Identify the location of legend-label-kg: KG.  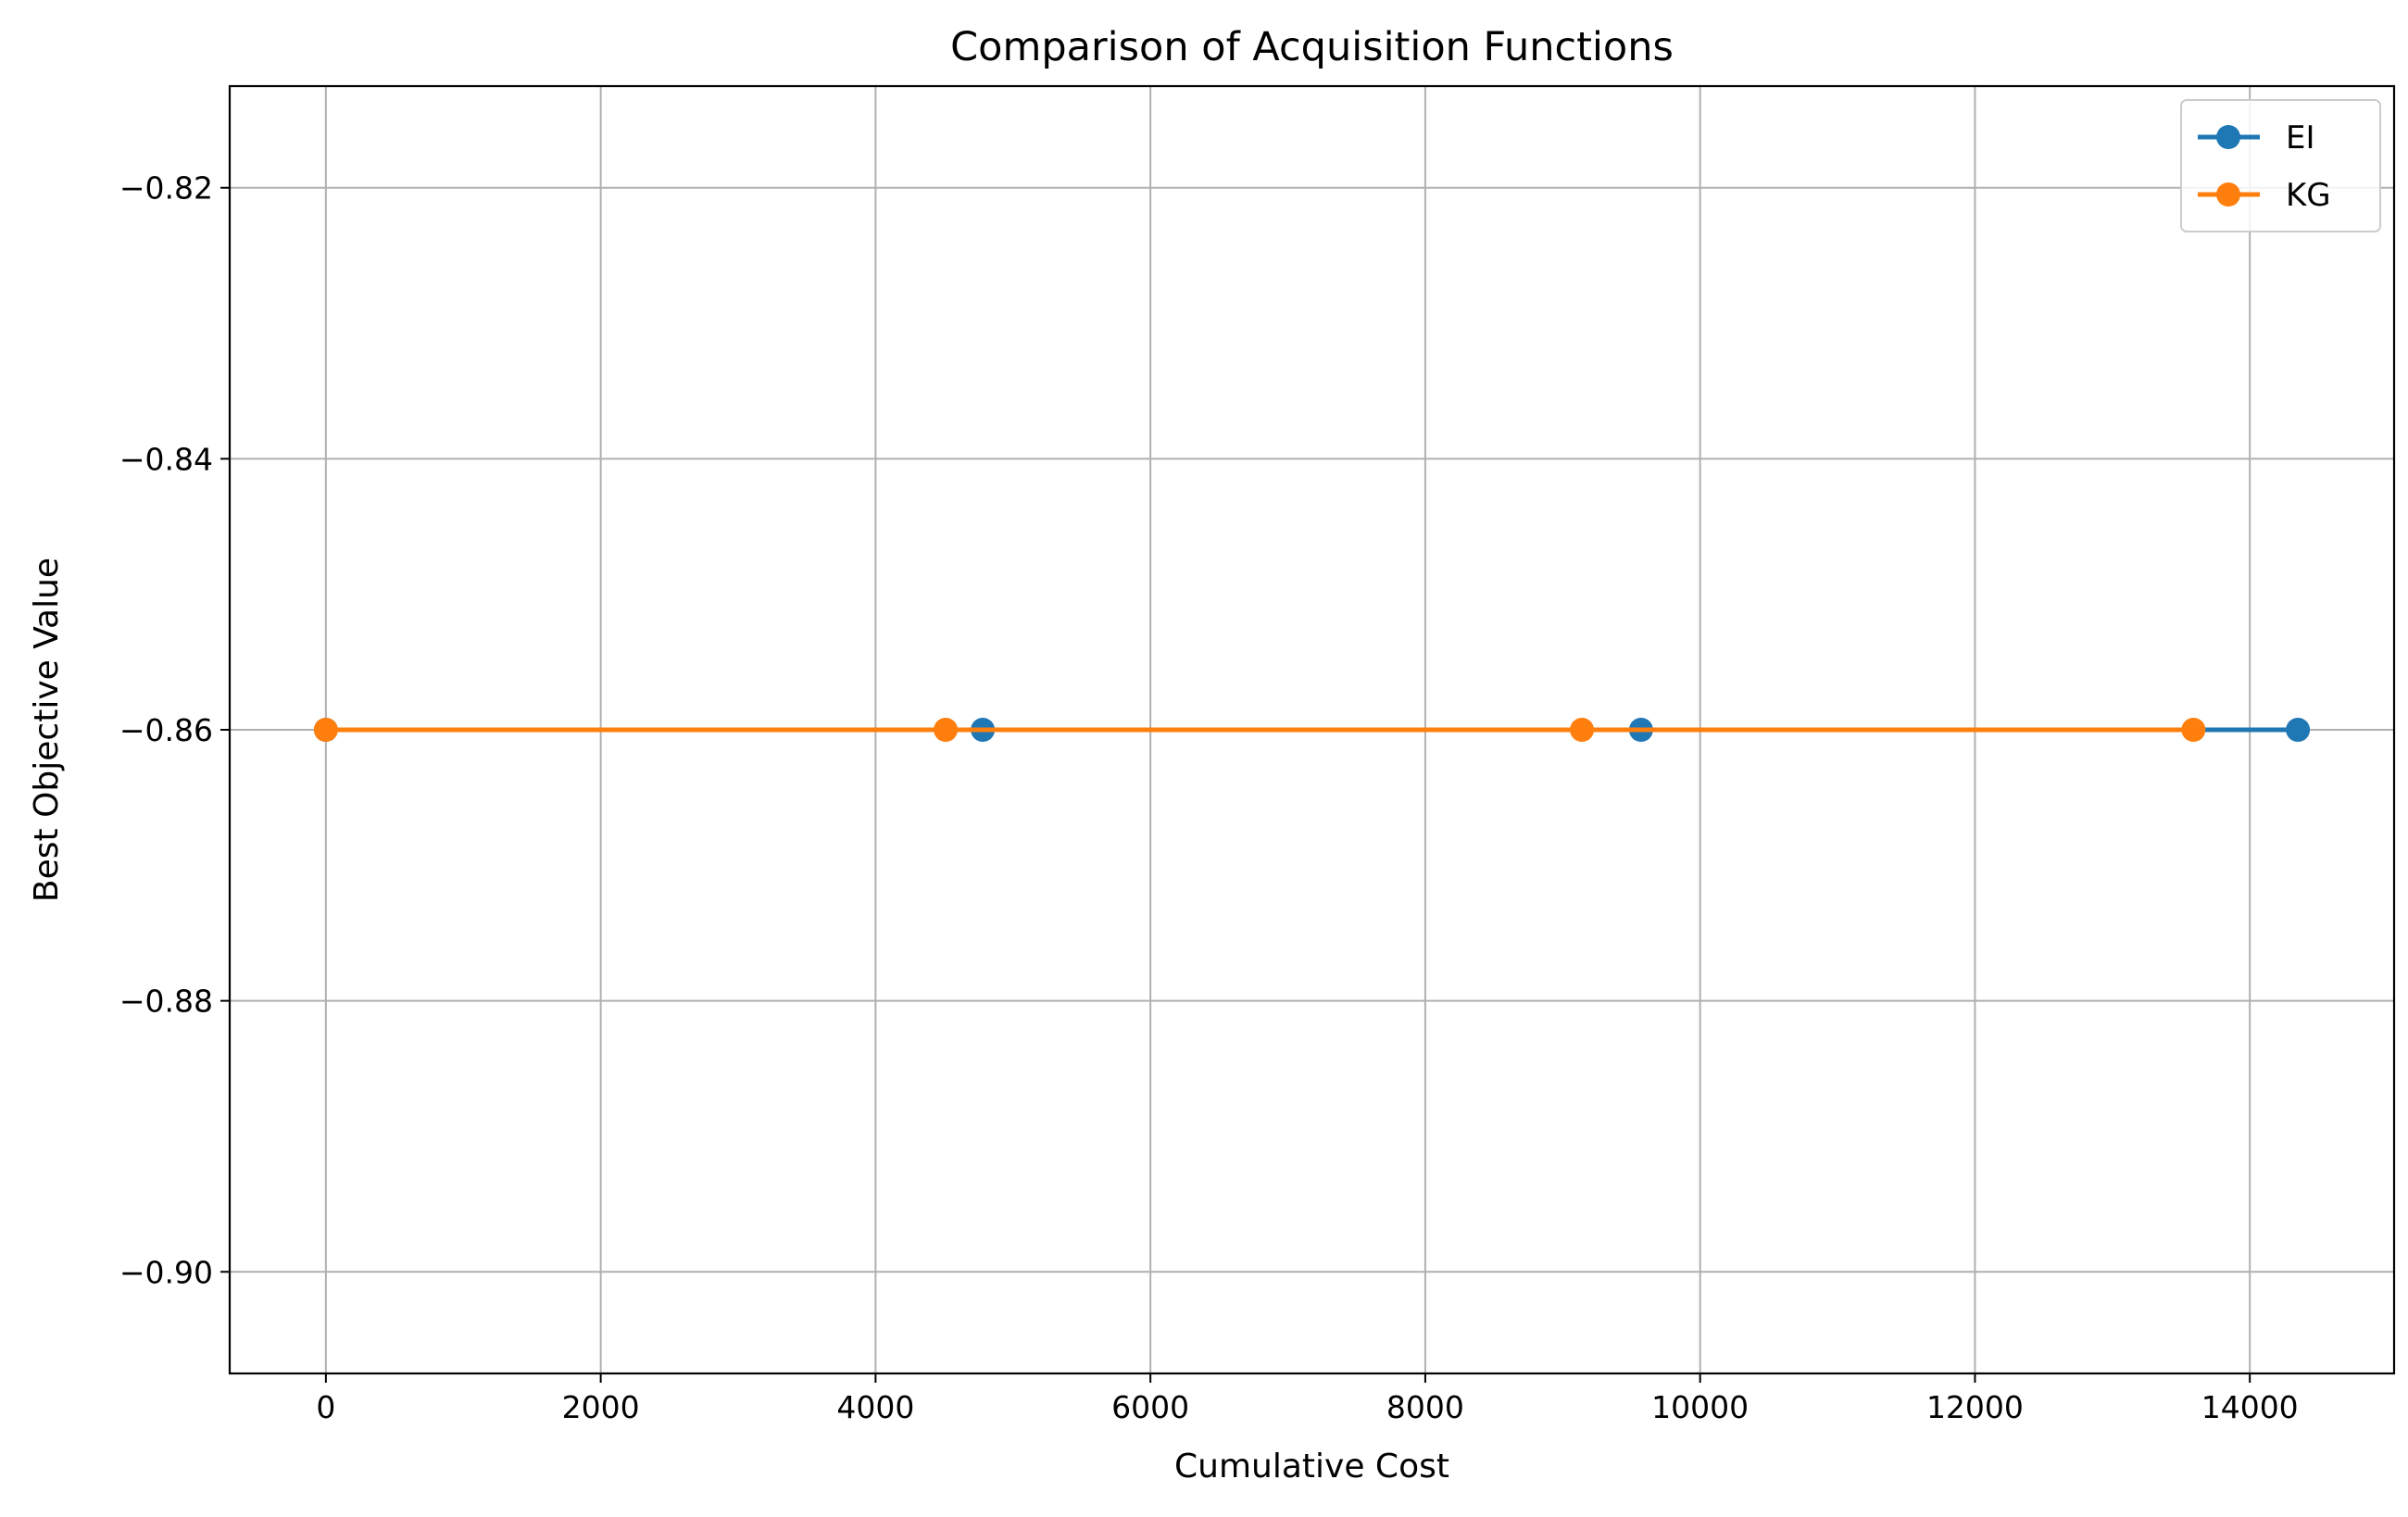
(2308, 195).